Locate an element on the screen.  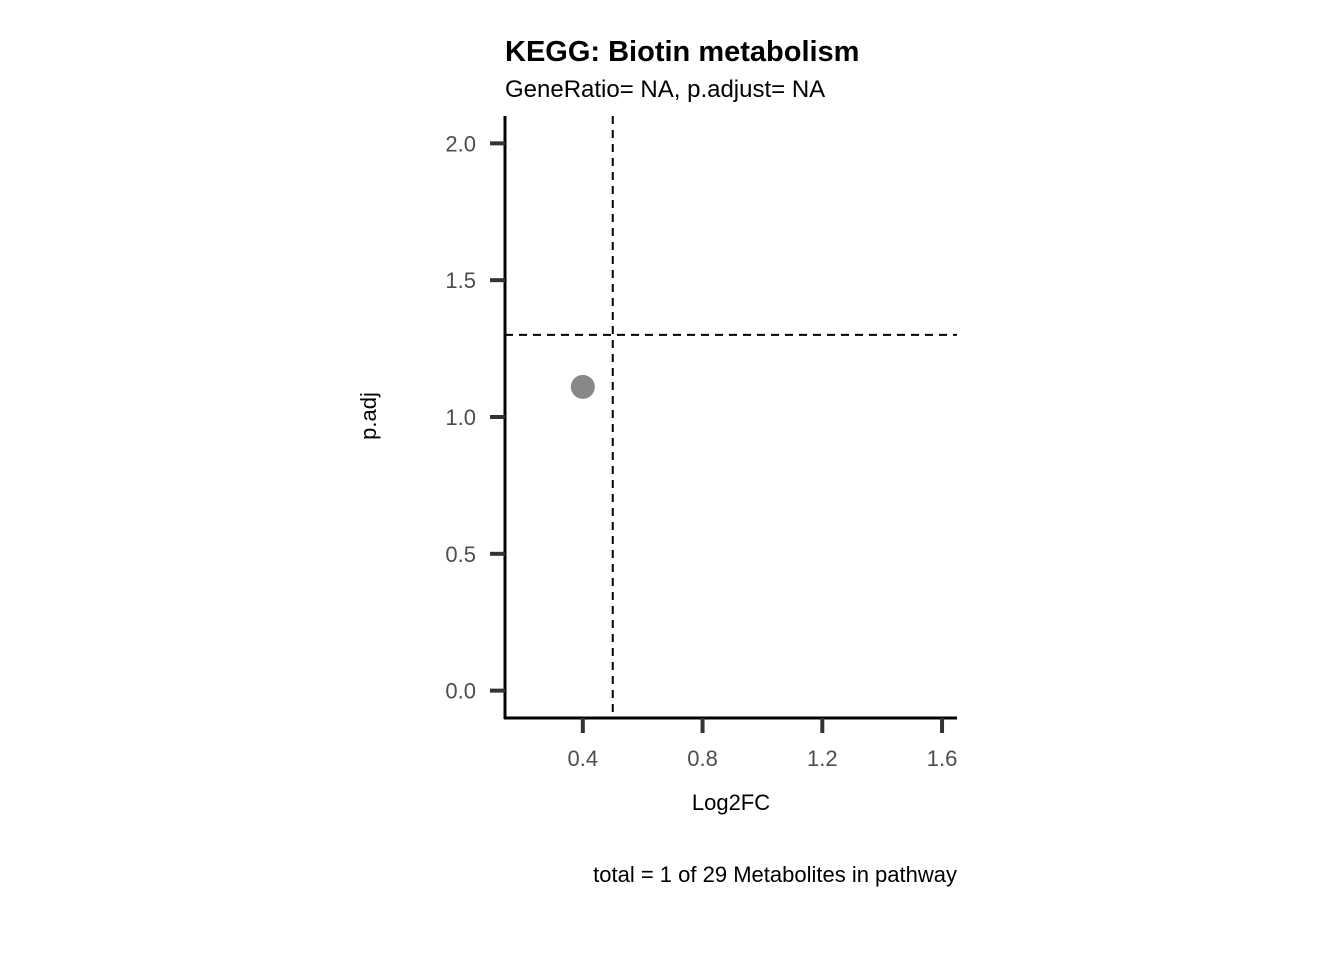
x-tick-label: 1.2 is located at coordinates (822, 758).